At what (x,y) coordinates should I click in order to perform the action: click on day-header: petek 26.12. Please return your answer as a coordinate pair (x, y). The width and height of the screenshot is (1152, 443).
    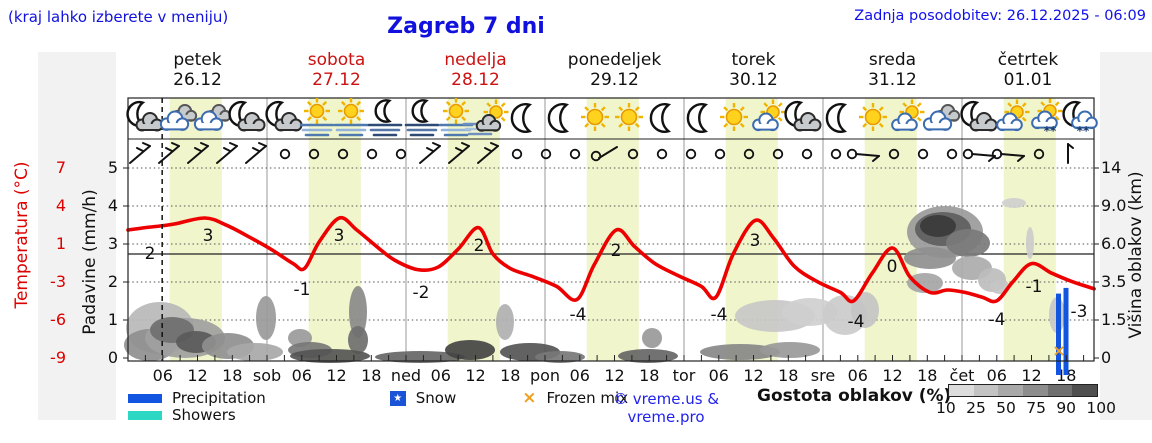
    Looking at the image, I should click on (198, 70).